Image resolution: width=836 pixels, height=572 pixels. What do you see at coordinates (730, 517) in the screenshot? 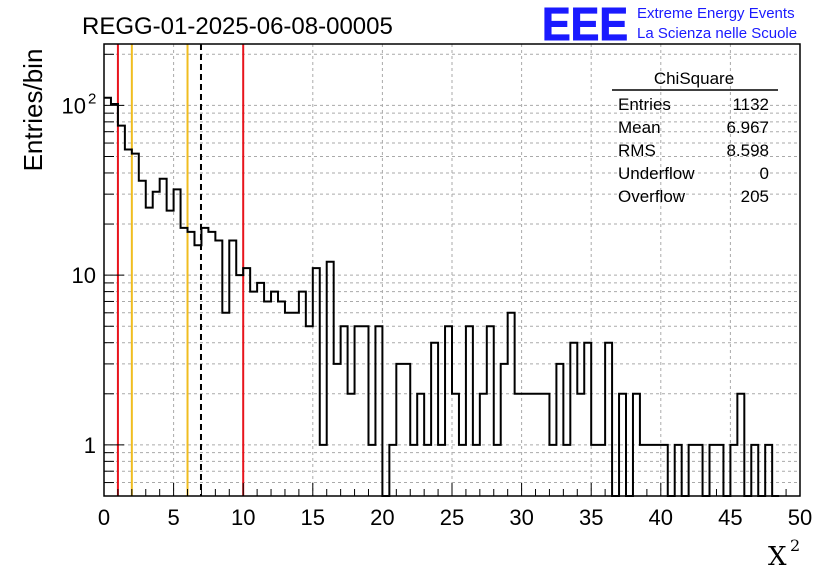
I see `x-tick-label: 45` at bounding box center [730, 517].